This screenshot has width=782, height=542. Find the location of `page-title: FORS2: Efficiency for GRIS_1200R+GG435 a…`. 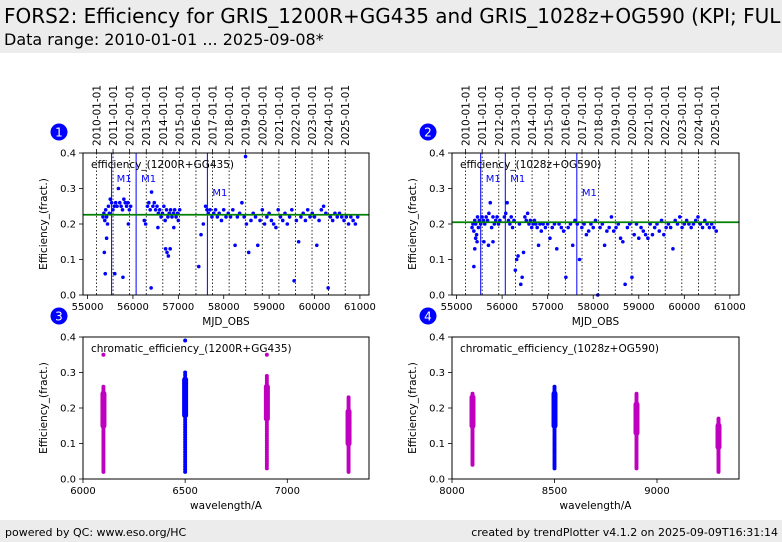

page-title: FORS2: Efficiency for GRIS_1200R+GG435 a… is located at coordinates (393, 16).